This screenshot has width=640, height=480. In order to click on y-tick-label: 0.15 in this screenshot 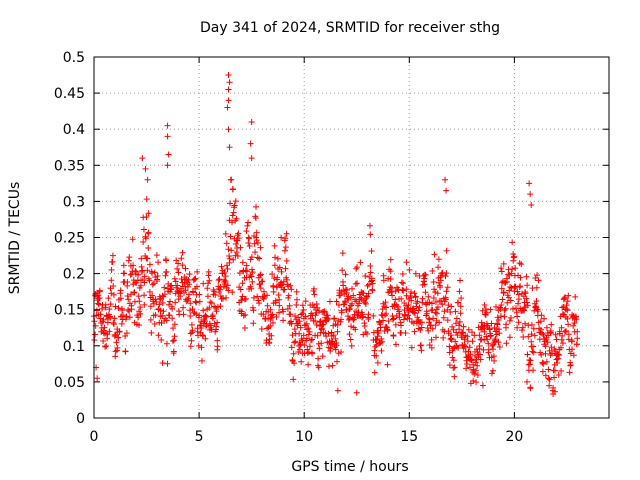, I will do `click(69, 311)`.